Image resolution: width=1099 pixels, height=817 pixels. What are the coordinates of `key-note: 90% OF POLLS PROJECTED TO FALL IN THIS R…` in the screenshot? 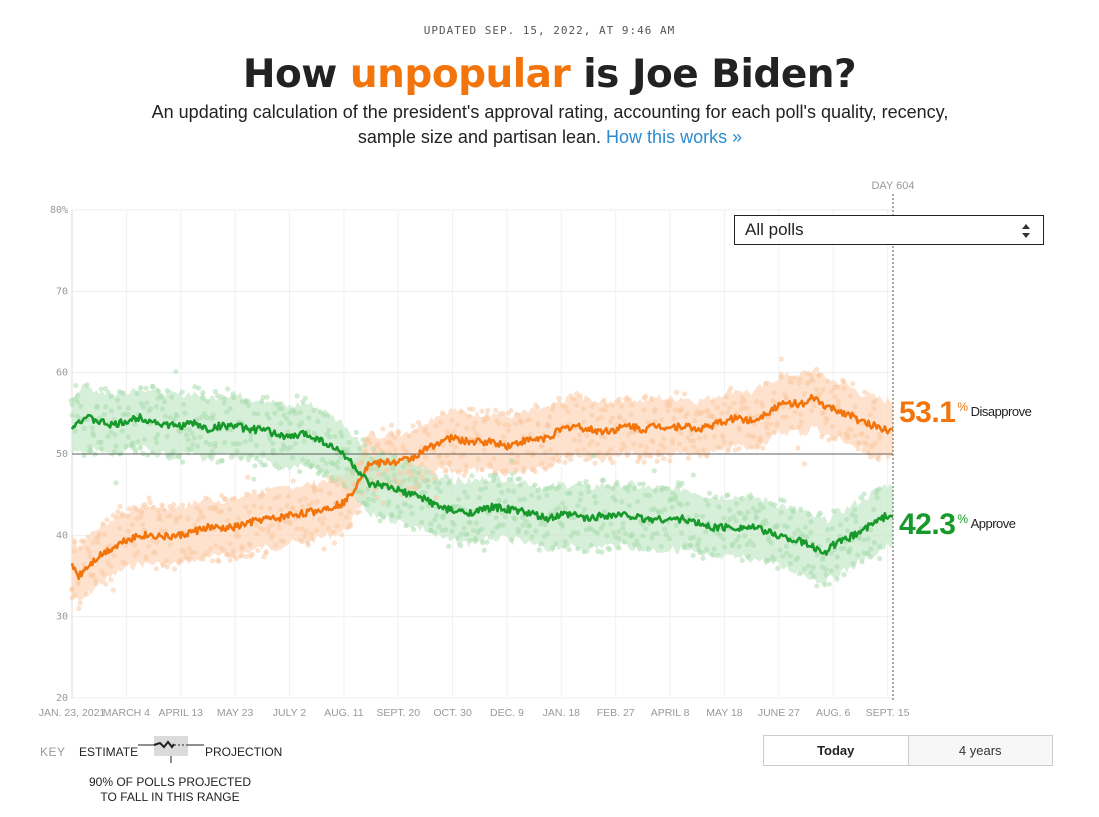 It's located at (170, 789).